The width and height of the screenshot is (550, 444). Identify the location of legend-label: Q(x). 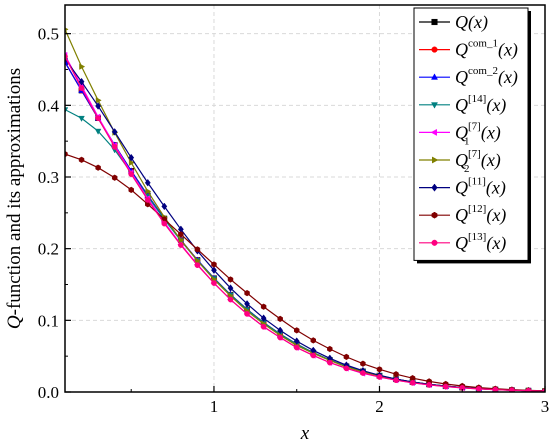
(471, 22).